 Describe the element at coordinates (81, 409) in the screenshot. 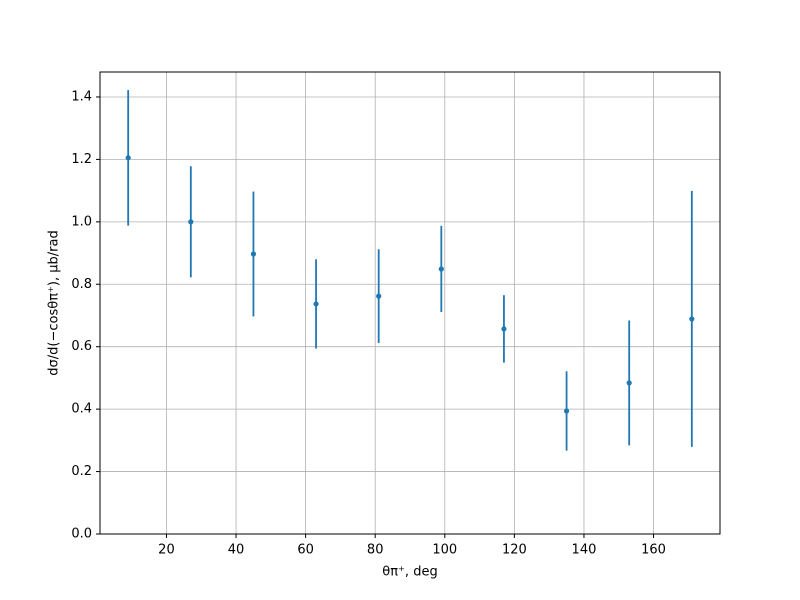

I see `y-tick-label: 0.4` at that location.